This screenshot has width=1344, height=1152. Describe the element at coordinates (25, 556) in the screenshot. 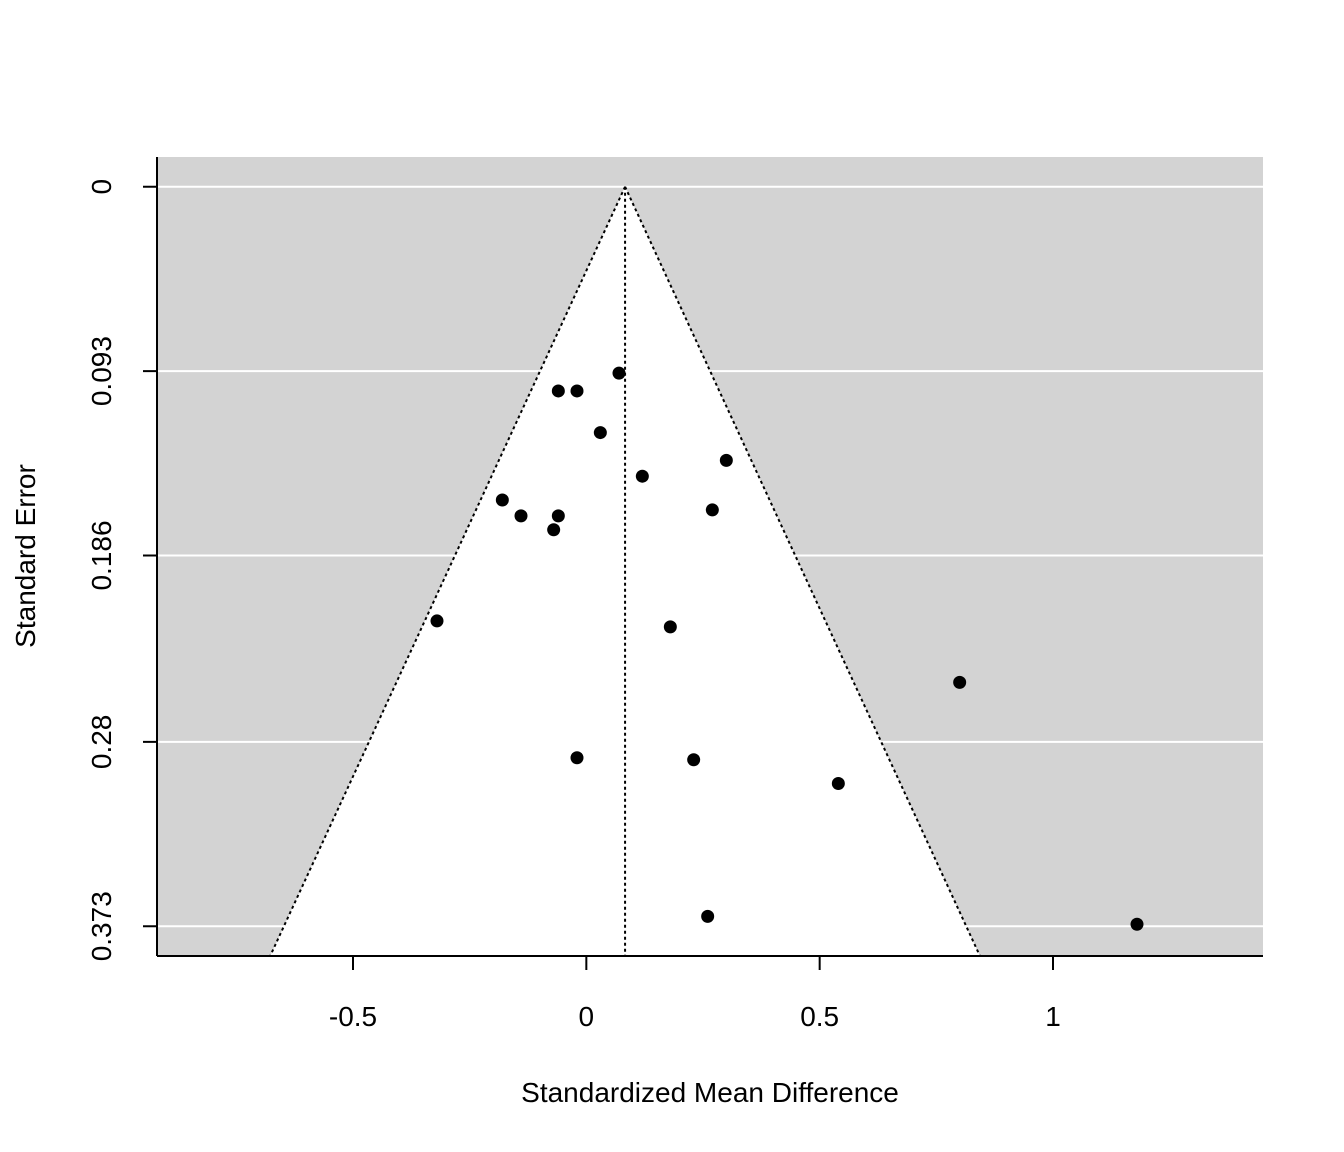

I see `y-axis-title: Standard Error` at that location.